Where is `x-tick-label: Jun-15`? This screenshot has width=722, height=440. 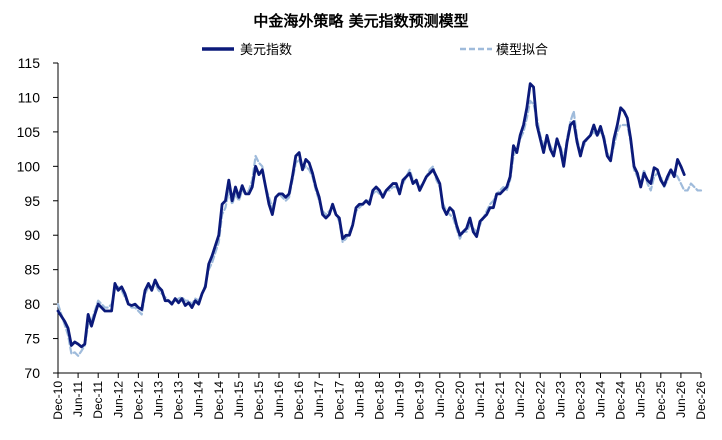
x-tick-label: Jun-15 is located at coordinates (239, 399).